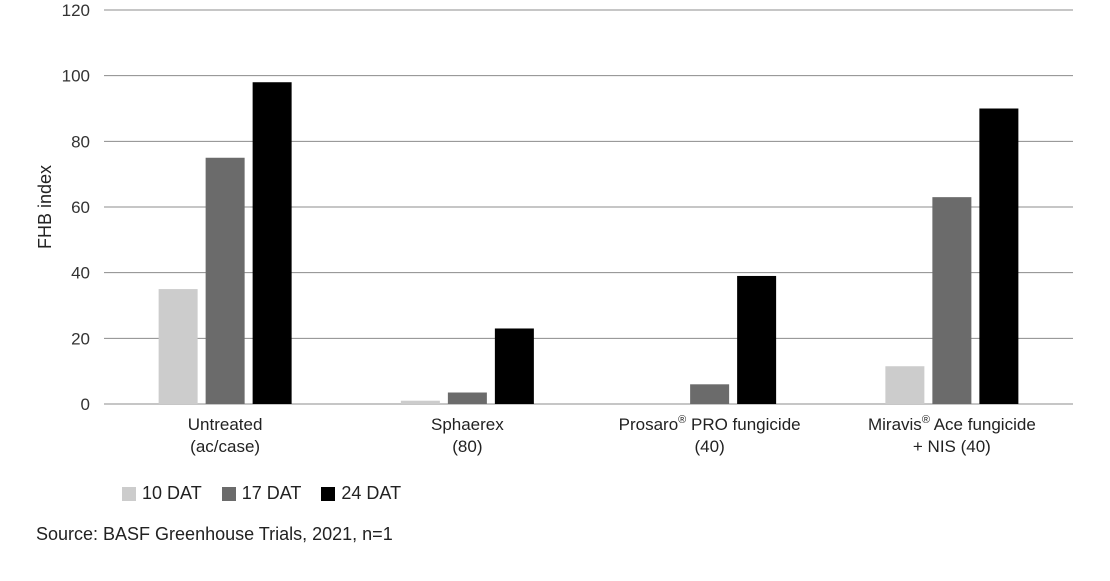 The height and width of the screenshot is (581, 1110). Describe the element at coordinates (225, 424) in the screenshot. I see `x-category-label: Untreated` at that location.